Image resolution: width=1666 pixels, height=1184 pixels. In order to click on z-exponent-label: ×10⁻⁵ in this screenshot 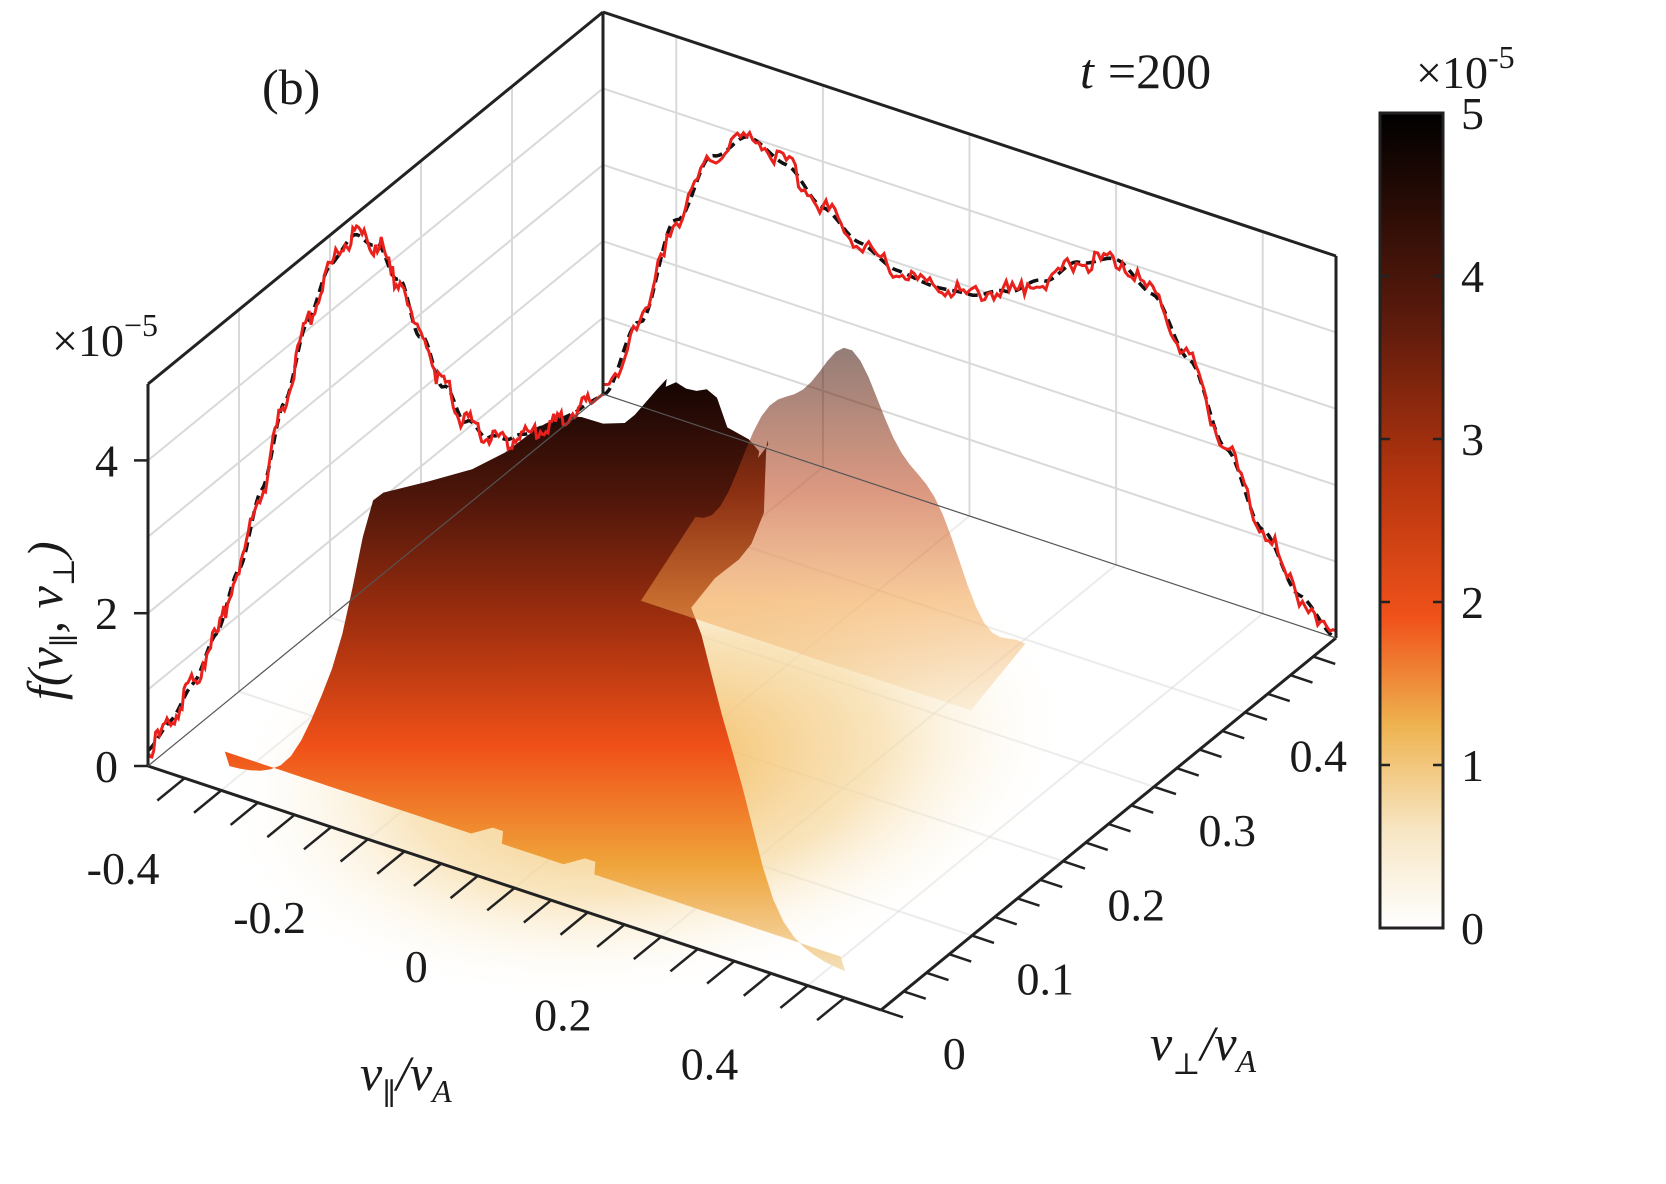, I will do `click(105, 336)`.